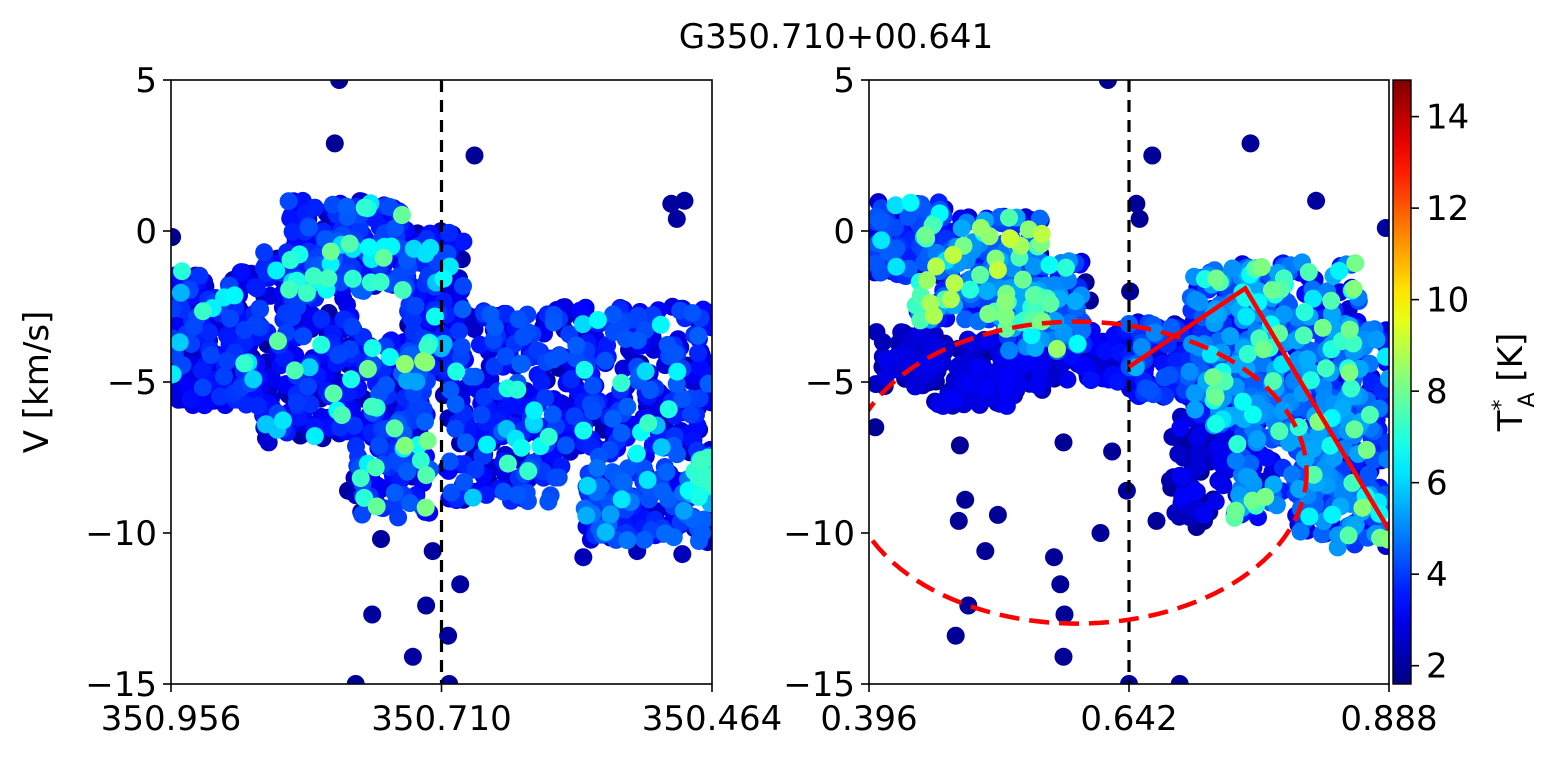 This screenshot has width=1560, height=761. What do you see at coordinates (1501, 404) in the screenshot?
I see `colorbar-label-sup: *` at bounding box center [1501, 404].